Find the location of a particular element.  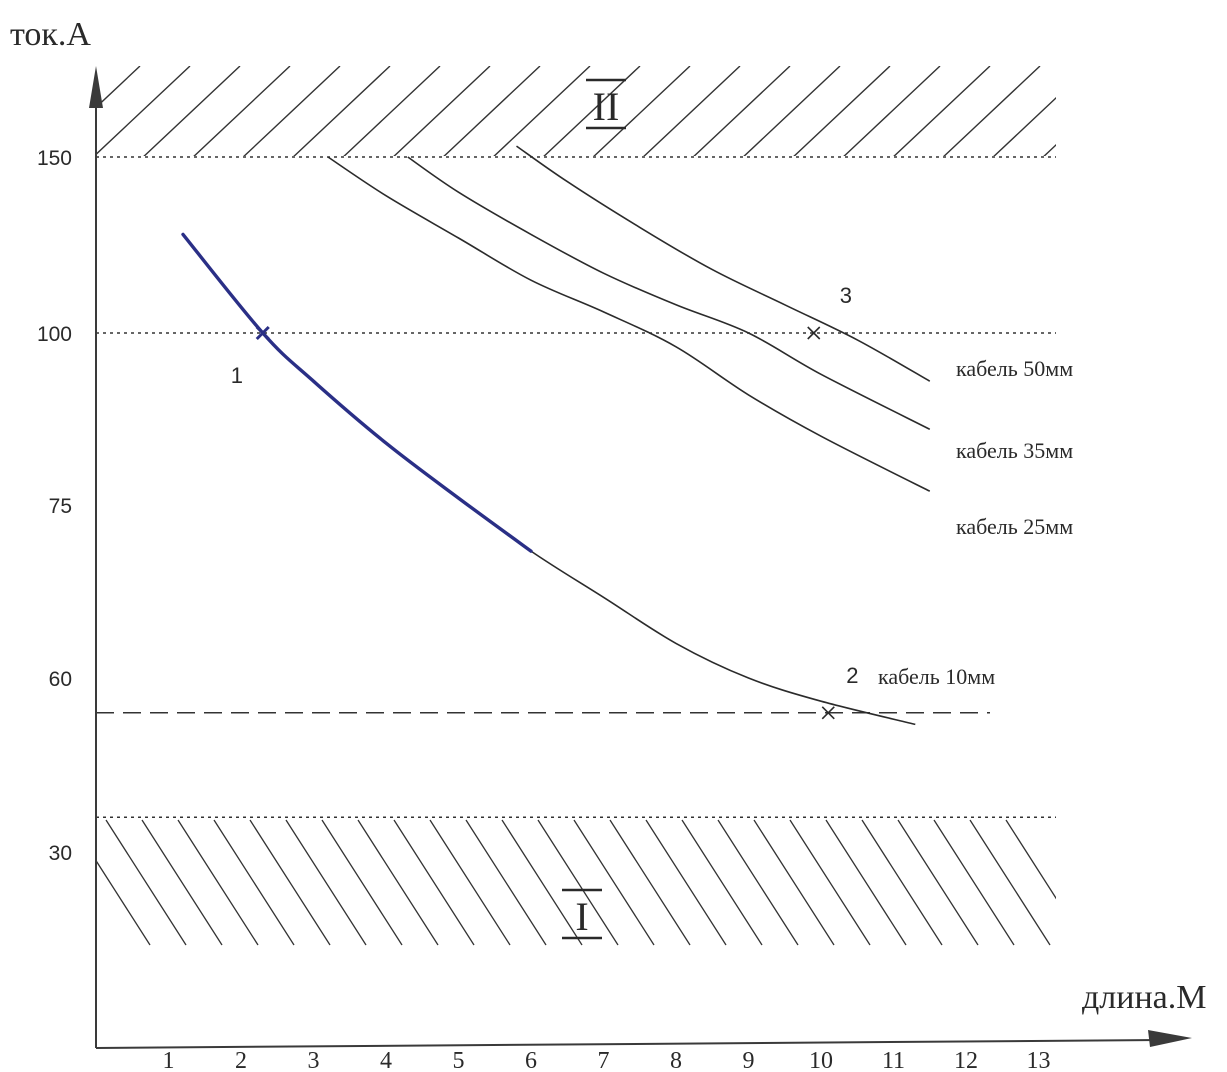

x-tick-label: 4 is located at coordinates (386, 1060).